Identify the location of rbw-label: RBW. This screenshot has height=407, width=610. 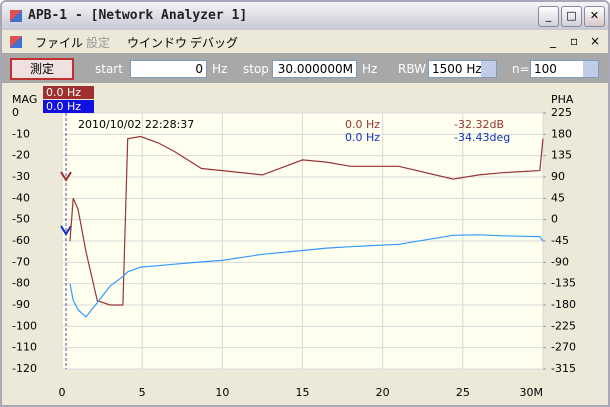
(412, 69).